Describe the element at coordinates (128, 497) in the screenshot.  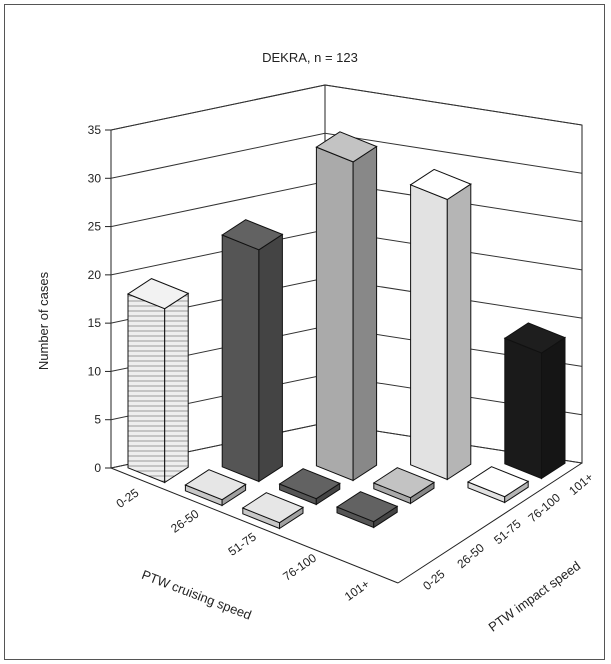
I see `cruising-tick-label: 0-25` at that location.